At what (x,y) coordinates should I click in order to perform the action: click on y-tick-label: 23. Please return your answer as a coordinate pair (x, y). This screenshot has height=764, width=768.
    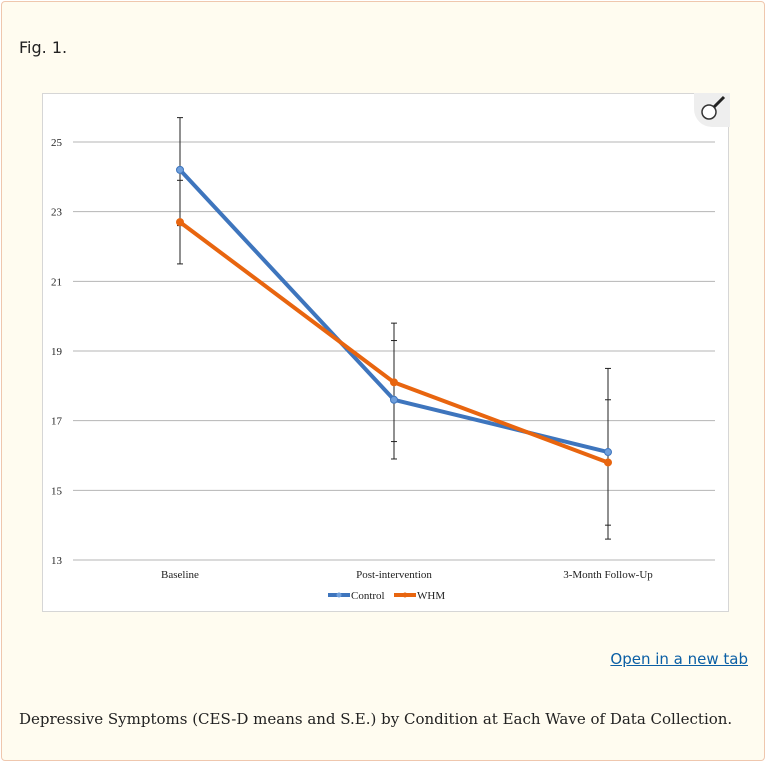
    Looking at the image, I should click on (57, 213).